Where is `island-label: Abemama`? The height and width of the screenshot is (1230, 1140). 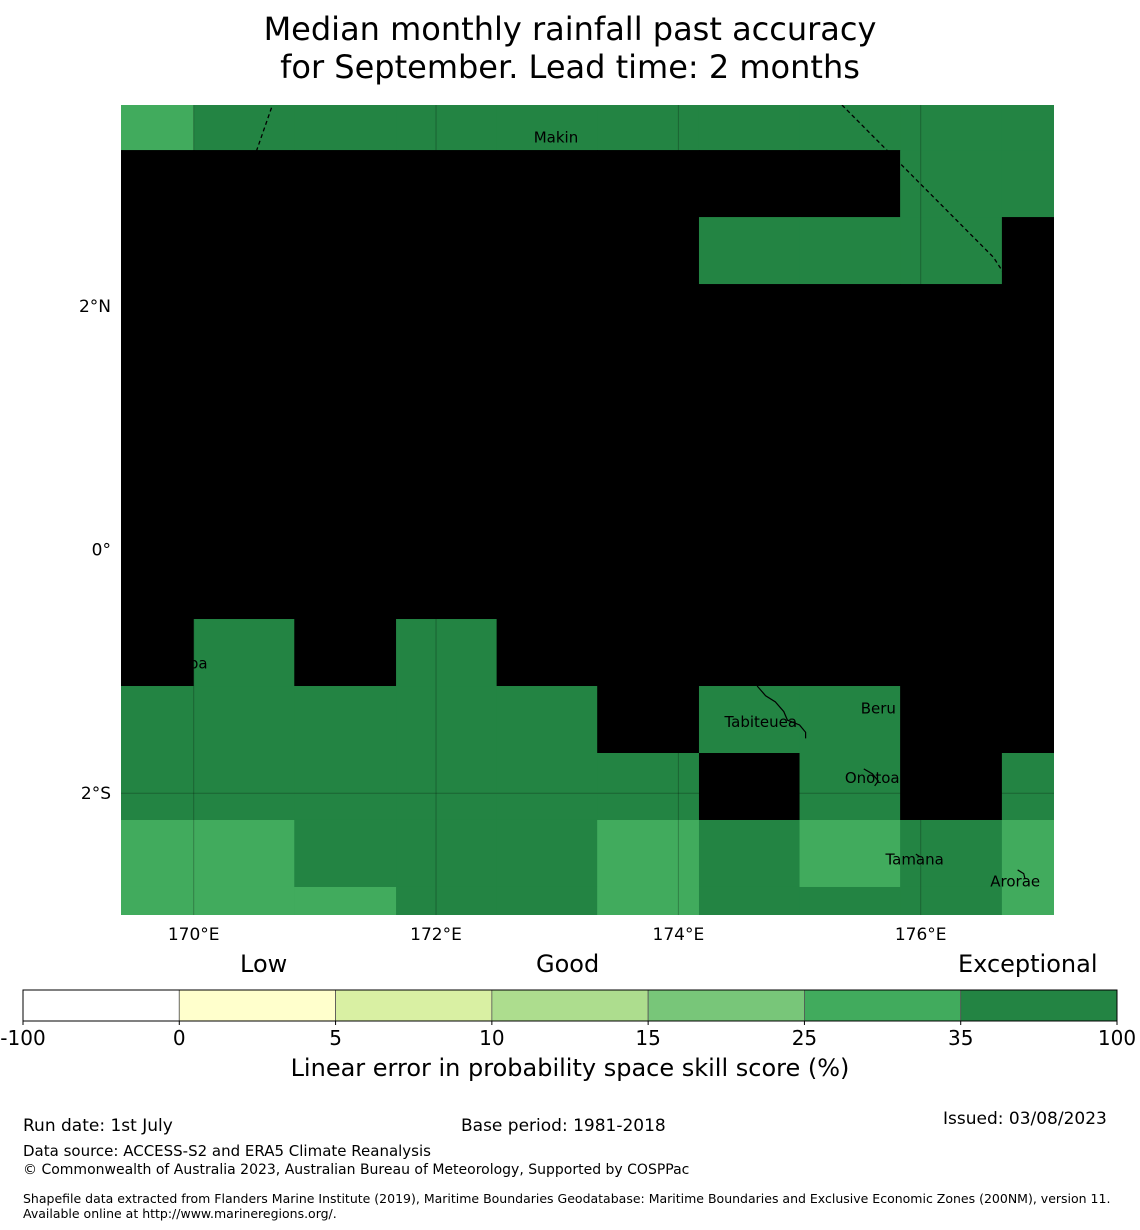 island-label: Abemama is located at coordinates (727, 497).